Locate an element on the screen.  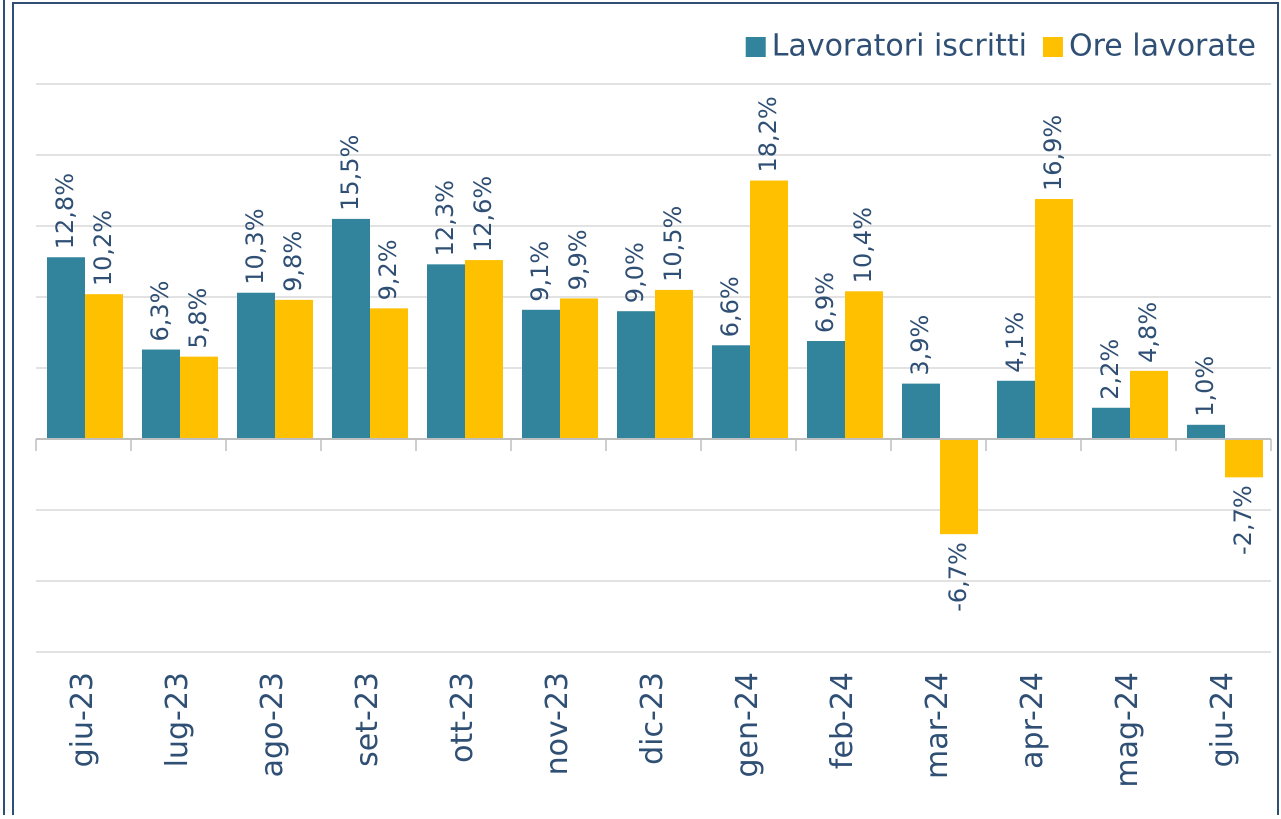
data-label: 6,6% is located at coordinates (730, 306).